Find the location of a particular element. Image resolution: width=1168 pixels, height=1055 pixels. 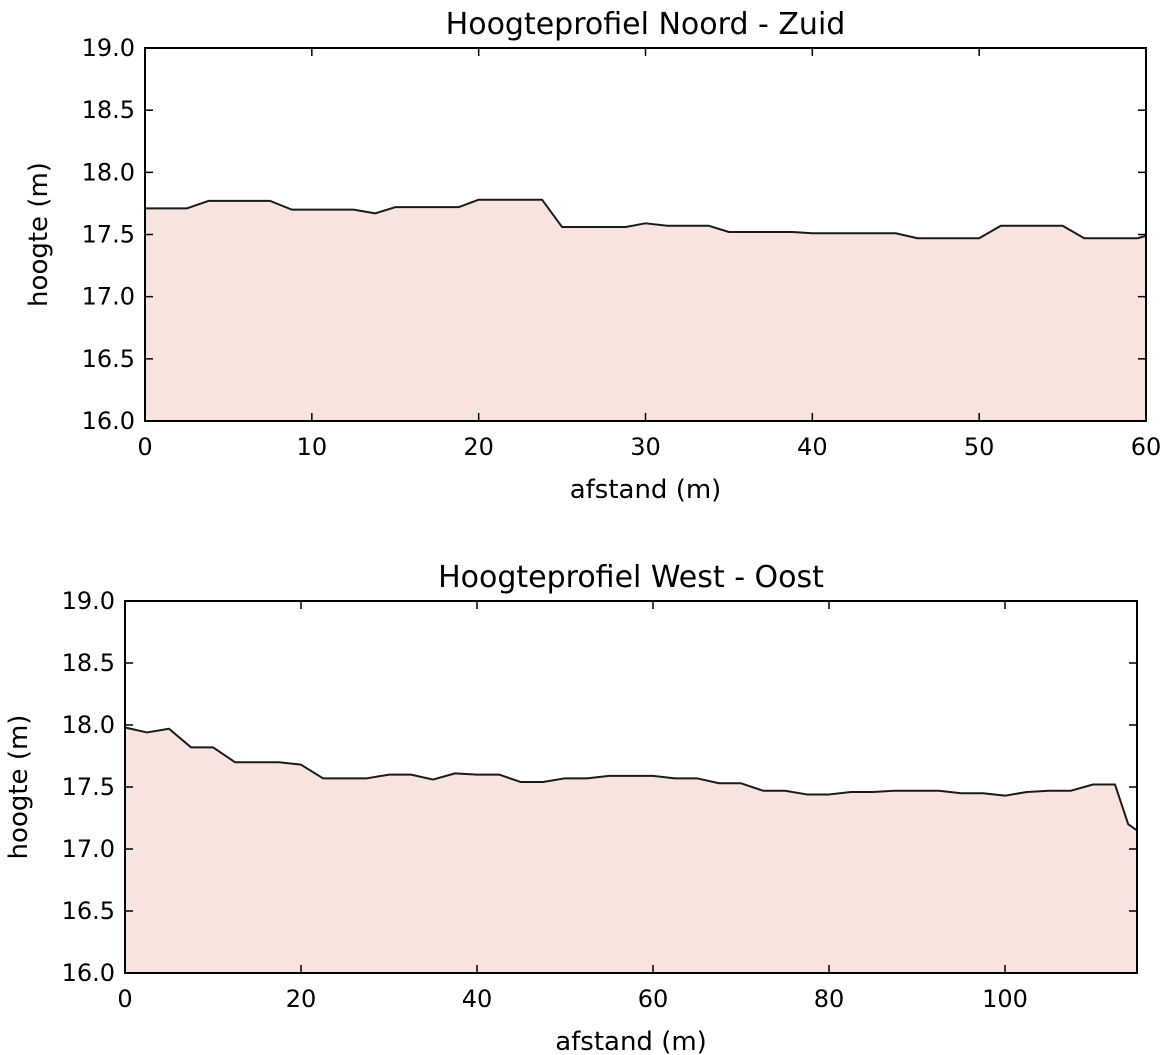

chart-title: Hoogteprofiel Noord - Zuid is located at coordinates (646, 24).